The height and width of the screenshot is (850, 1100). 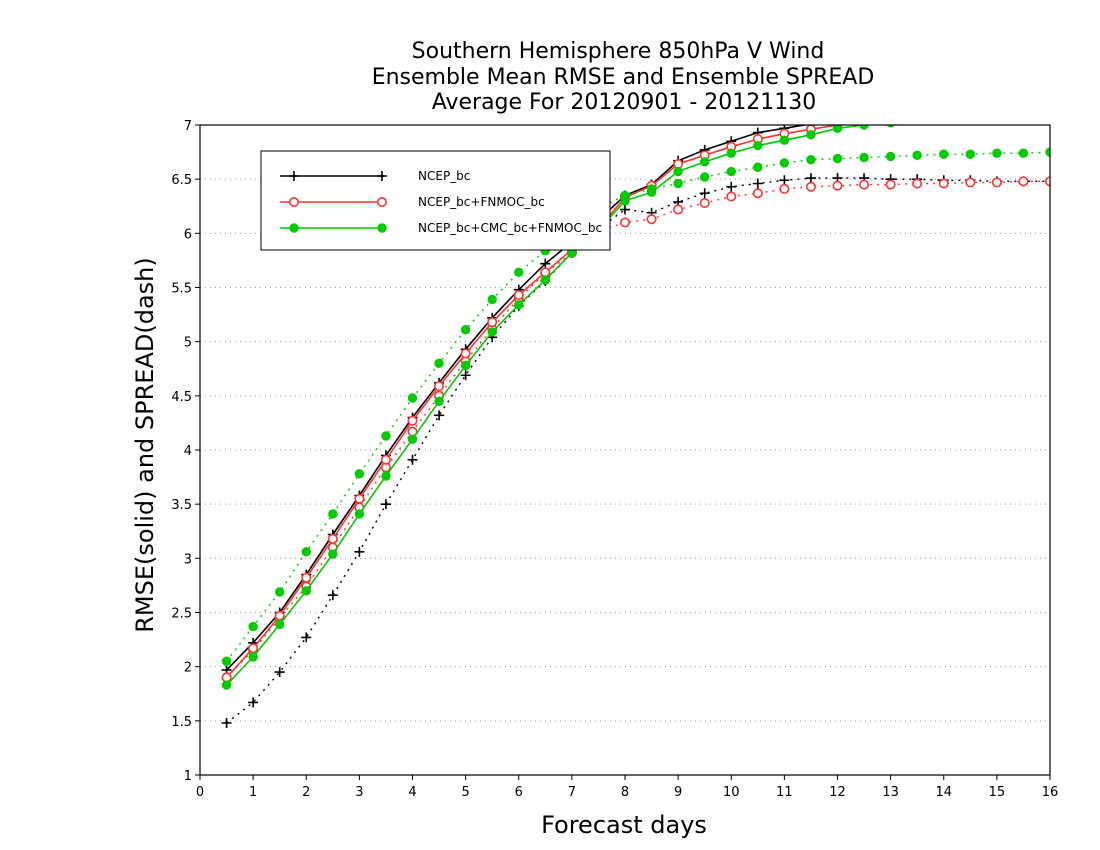 I want to click on y-tick-label: 3, so click(x=188, y=559).